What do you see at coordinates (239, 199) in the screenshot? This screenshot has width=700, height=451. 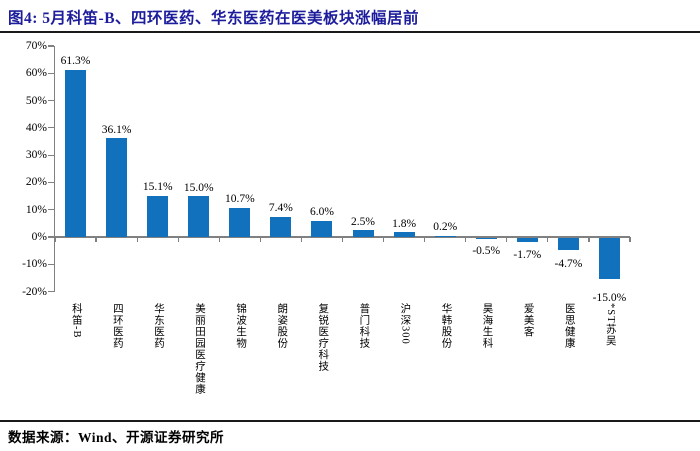 I see `bar-value-label: 10.7%` at bounding box center [239, 199].